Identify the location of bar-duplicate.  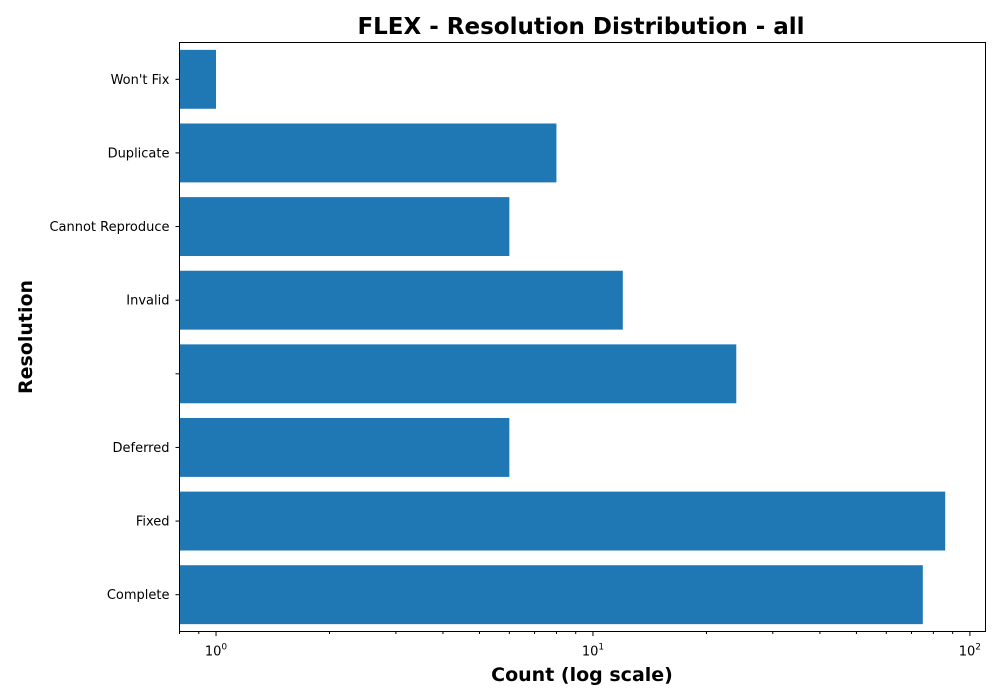
(368, 153).